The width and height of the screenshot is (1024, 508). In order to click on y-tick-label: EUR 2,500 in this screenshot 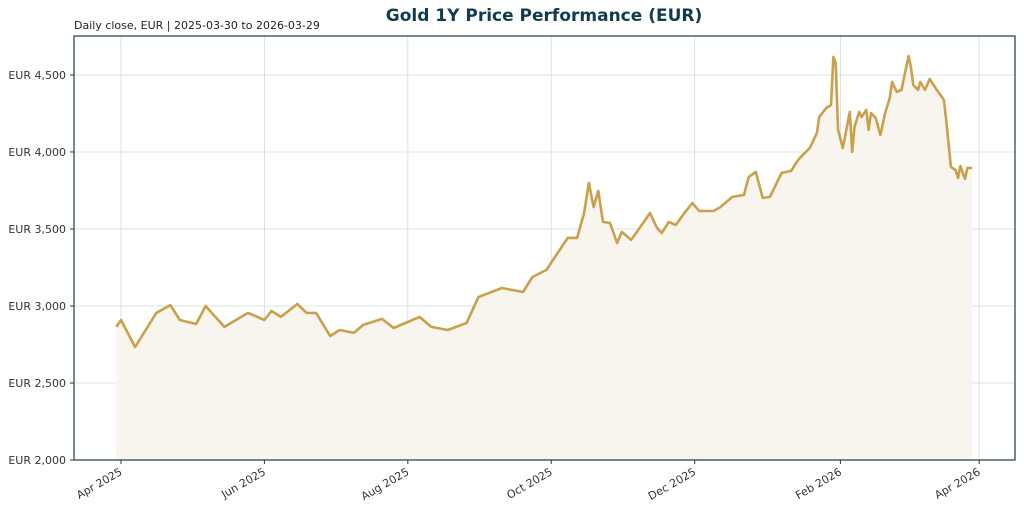, I will do `click(37, 383)`.